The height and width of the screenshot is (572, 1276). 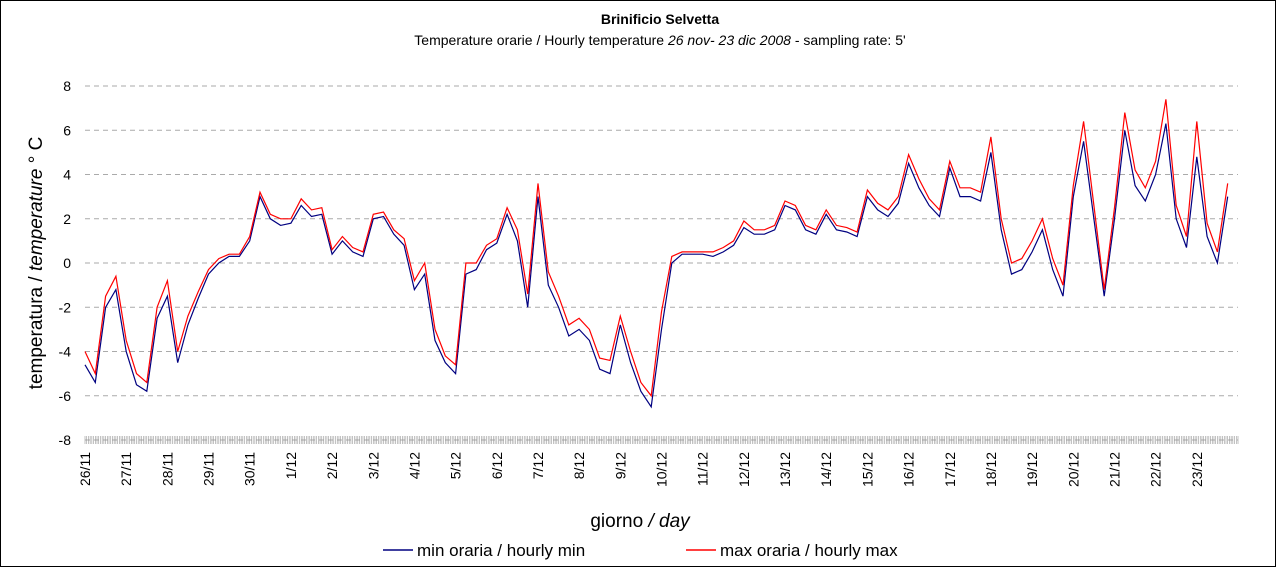 I want to click on x-tick-label: 20/12, so click(x=1073, y=469).